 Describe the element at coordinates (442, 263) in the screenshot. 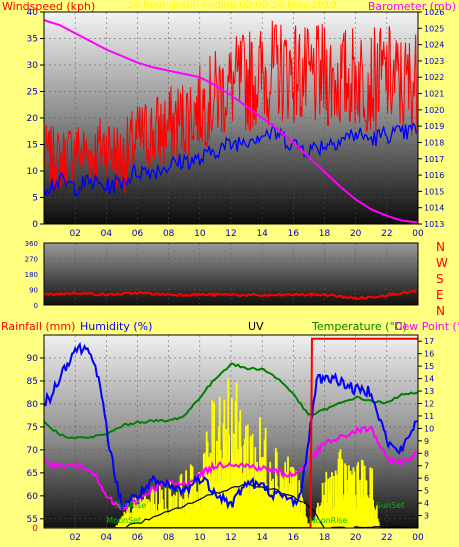

I see `compass-label-w: W` at that location.